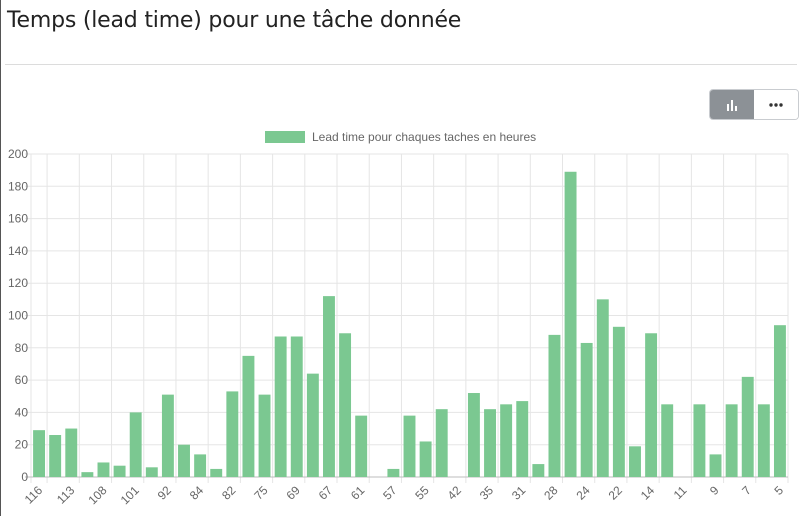 The height and width of the screenshot is (516, 810). I want to click on x-tick-label: 61, so click(358, 493).